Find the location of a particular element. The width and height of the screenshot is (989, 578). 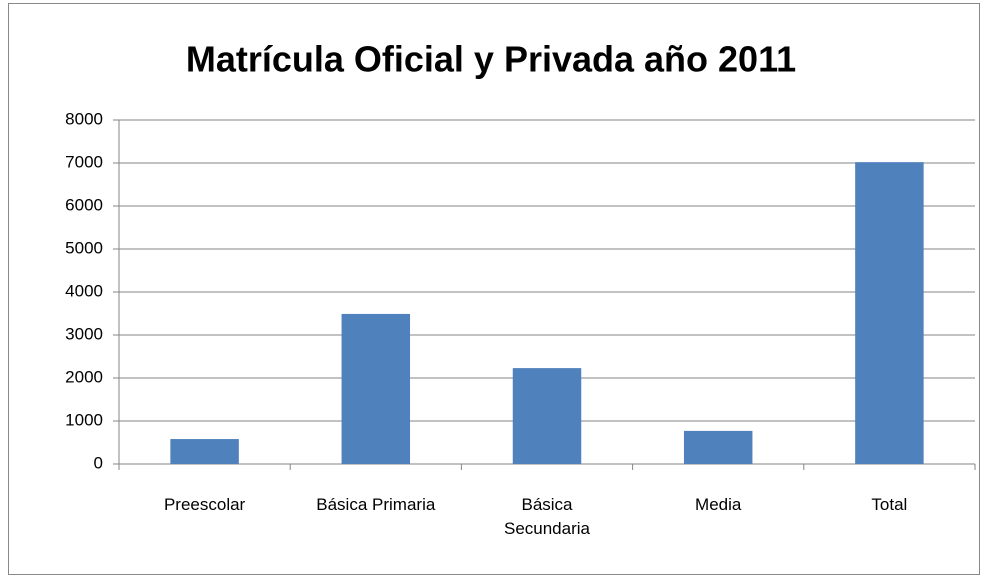

y-tick-label: 7000 is located at coordinates (84, 161).